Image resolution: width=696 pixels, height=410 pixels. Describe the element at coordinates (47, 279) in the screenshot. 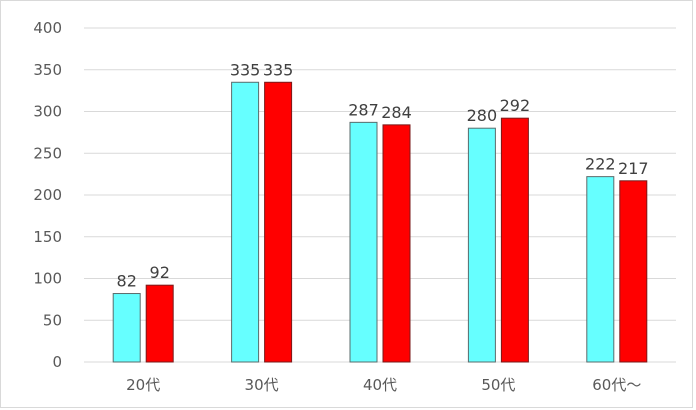

I see `y-tick-label: 100` at that location.